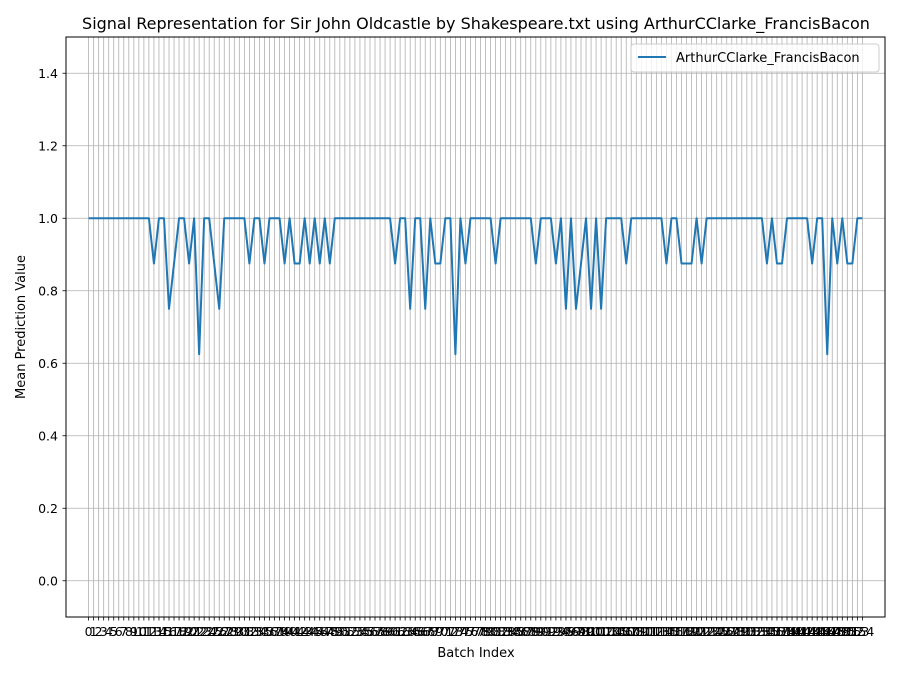 The image size is (900, 675). What do you see at coordinates (285, 631) in the screenshot?
I see `x-tick-label: 39` at bounding box center [285, 631].